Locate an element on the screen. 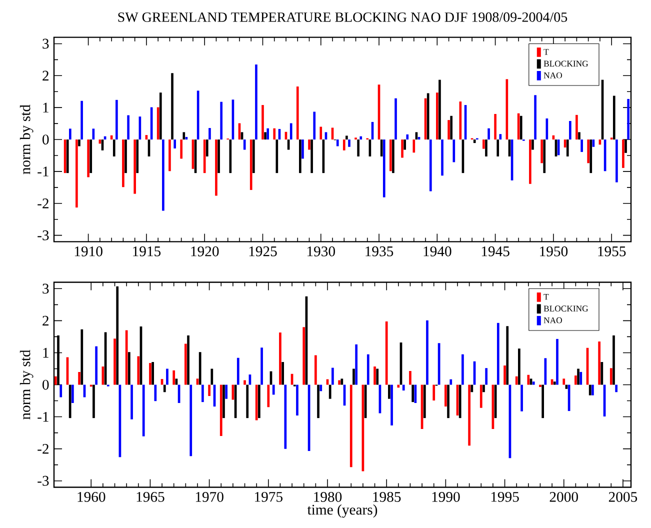  x-tick-label: 1990 is located at coordinates (446, 497).